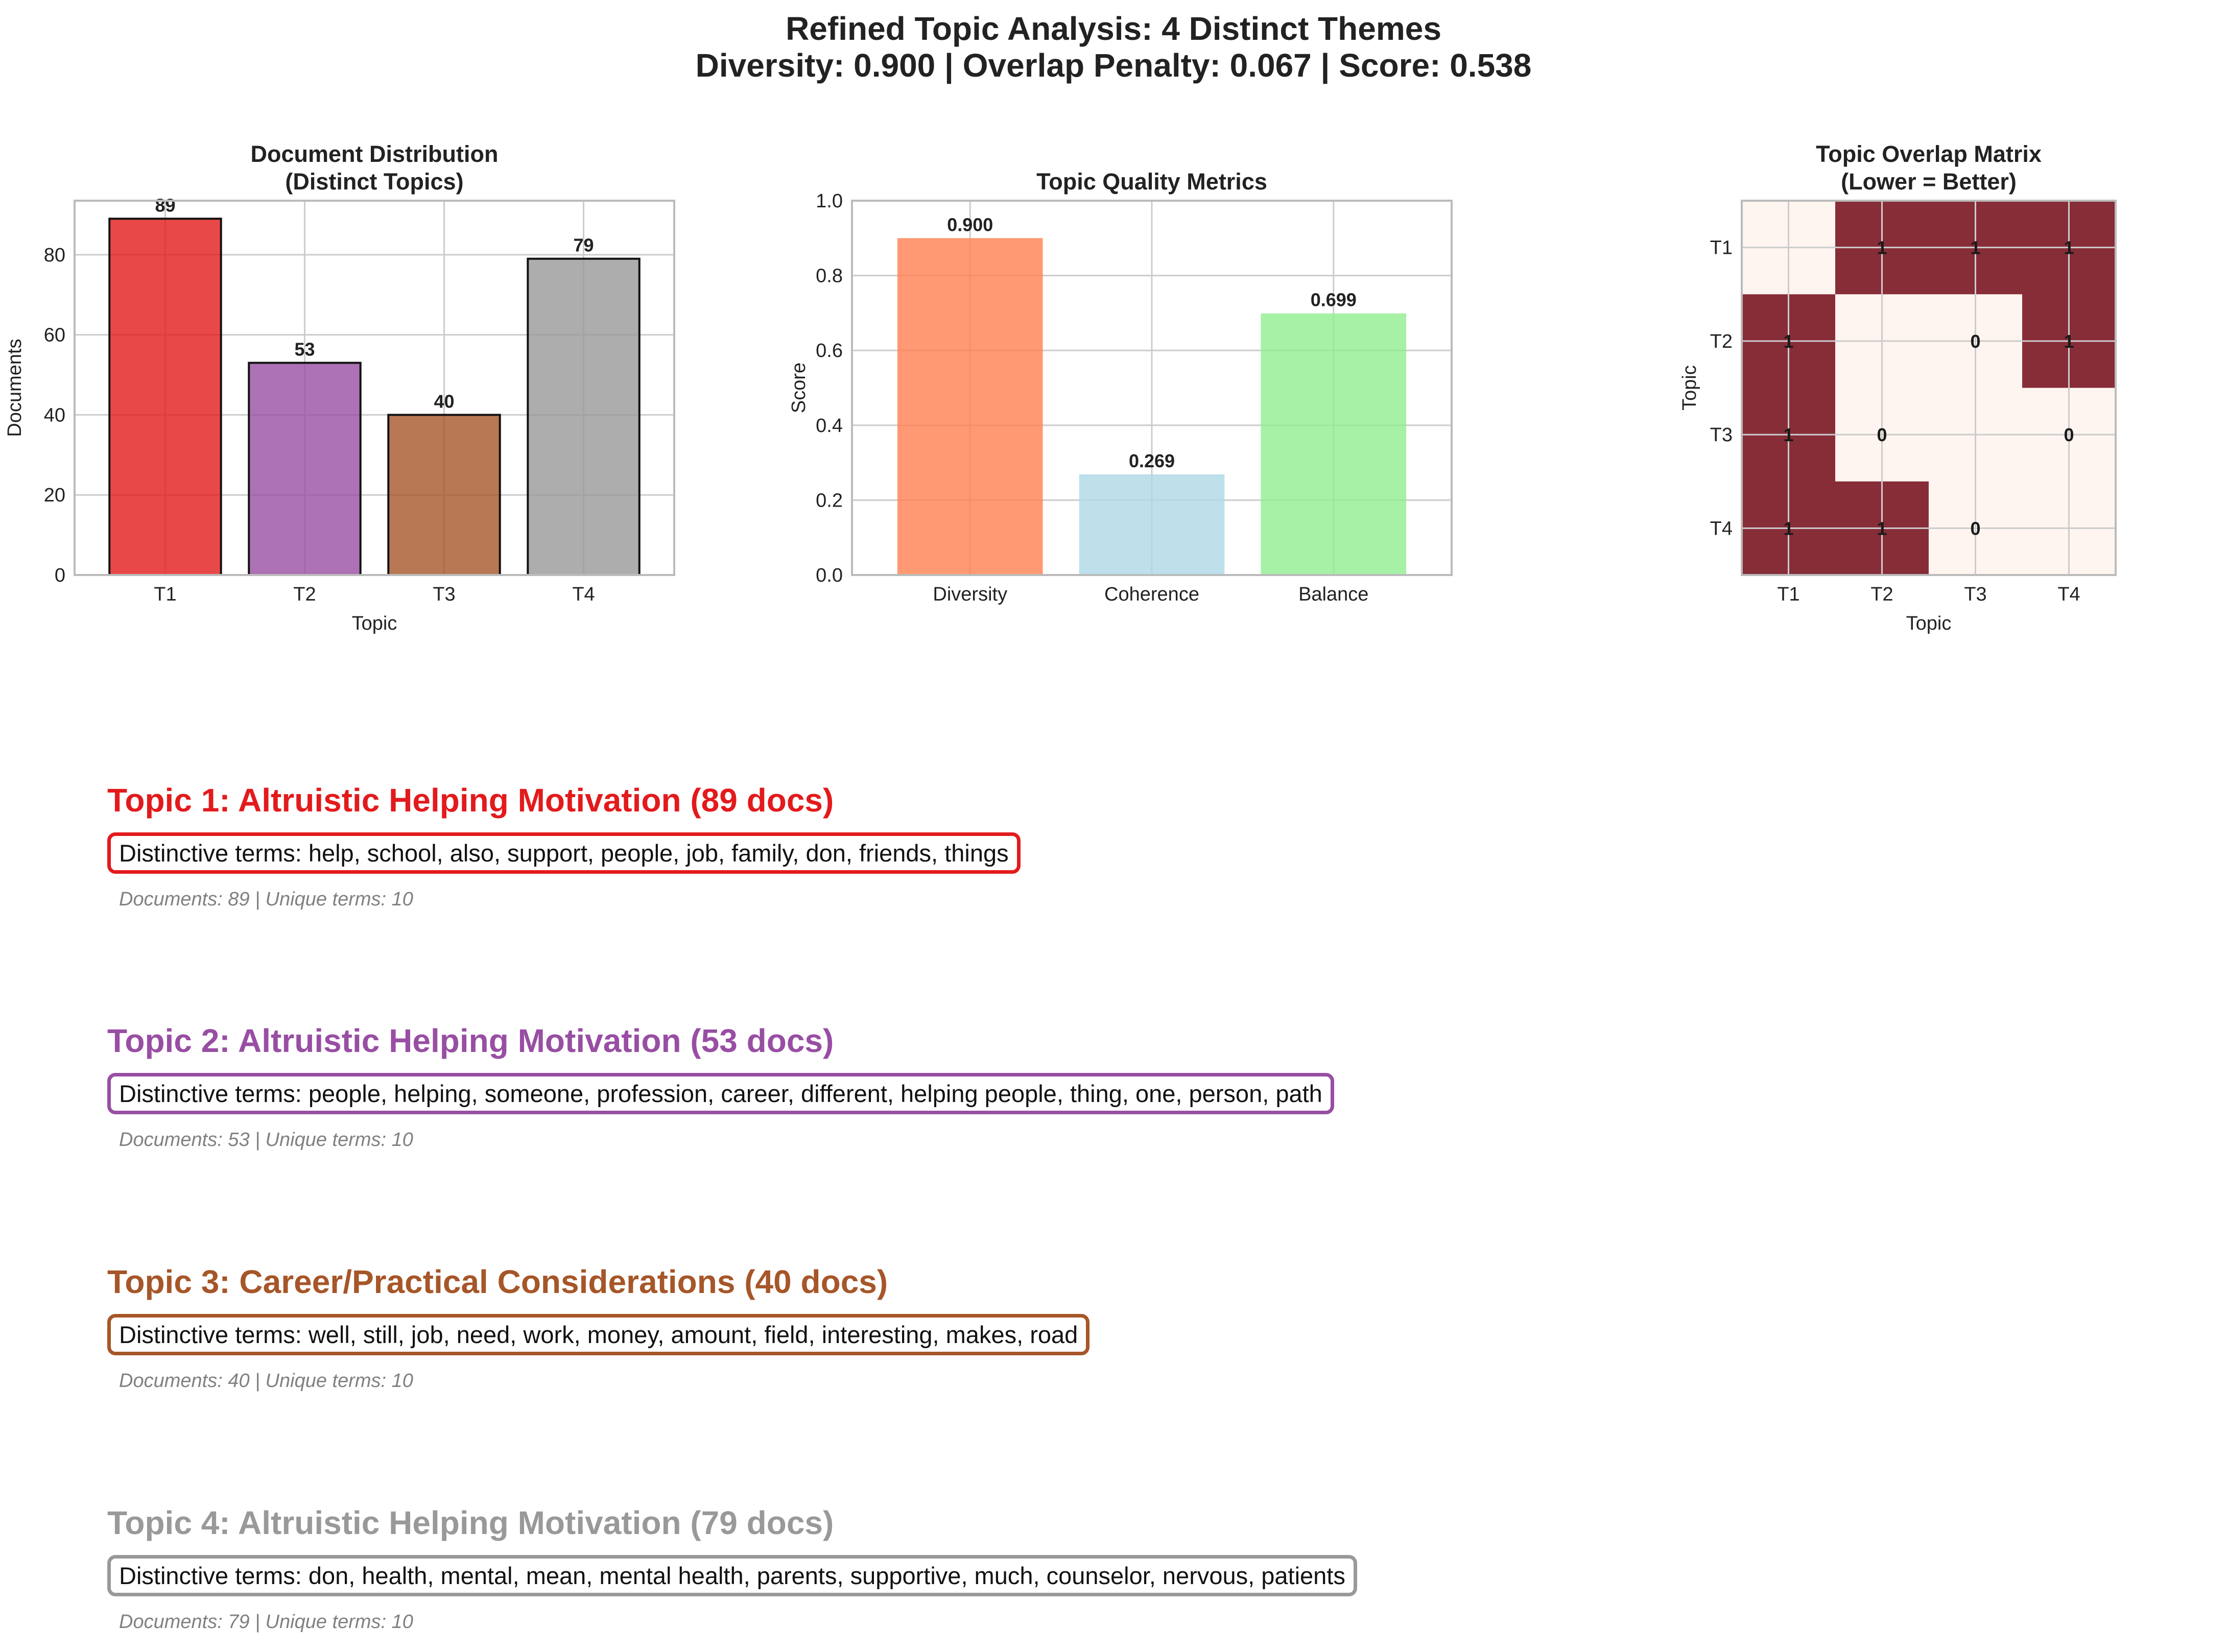 The image size is (2227, 1652). I want to click on bar-coherence, so click(1152, 525).